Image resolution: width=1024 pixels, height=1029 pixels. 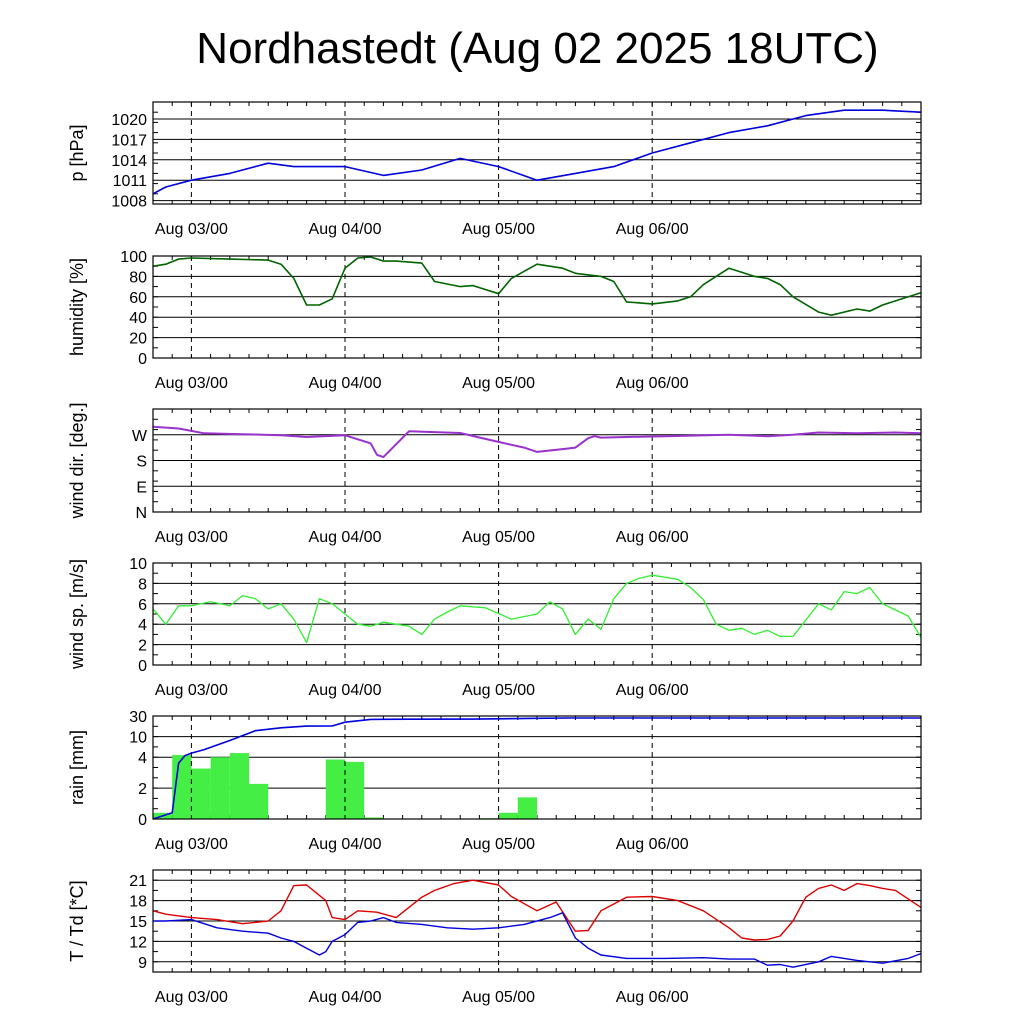 What do you see at coordinates (142, 605) in the screenshot?
I see `y-tick-label: 6` at bounding box center [142, 605].